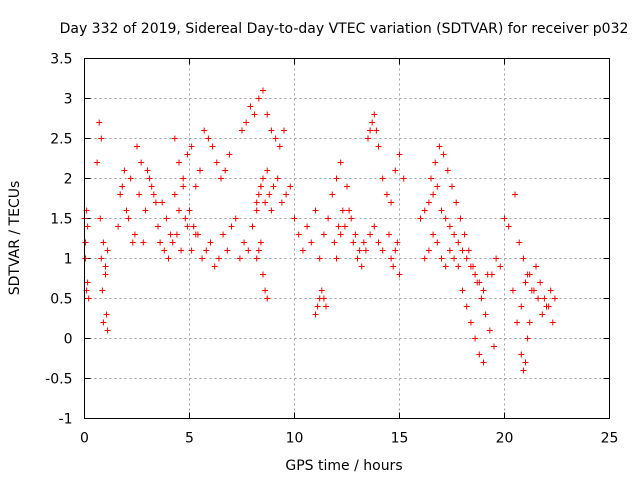 Image resolution: width=640 pixels, height=480 pixels. I want to click on x-tick-label: 20, so click(505, 439).